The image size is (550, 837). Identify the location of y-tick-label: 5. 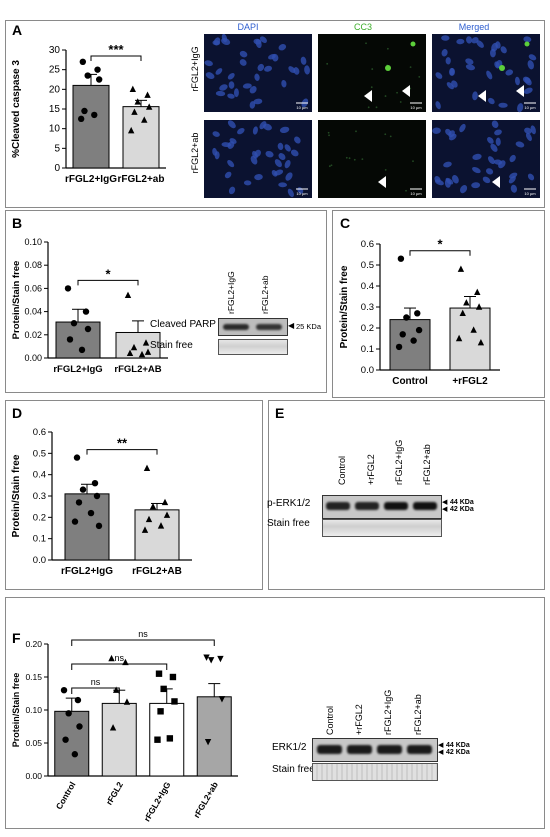
(57, 148).